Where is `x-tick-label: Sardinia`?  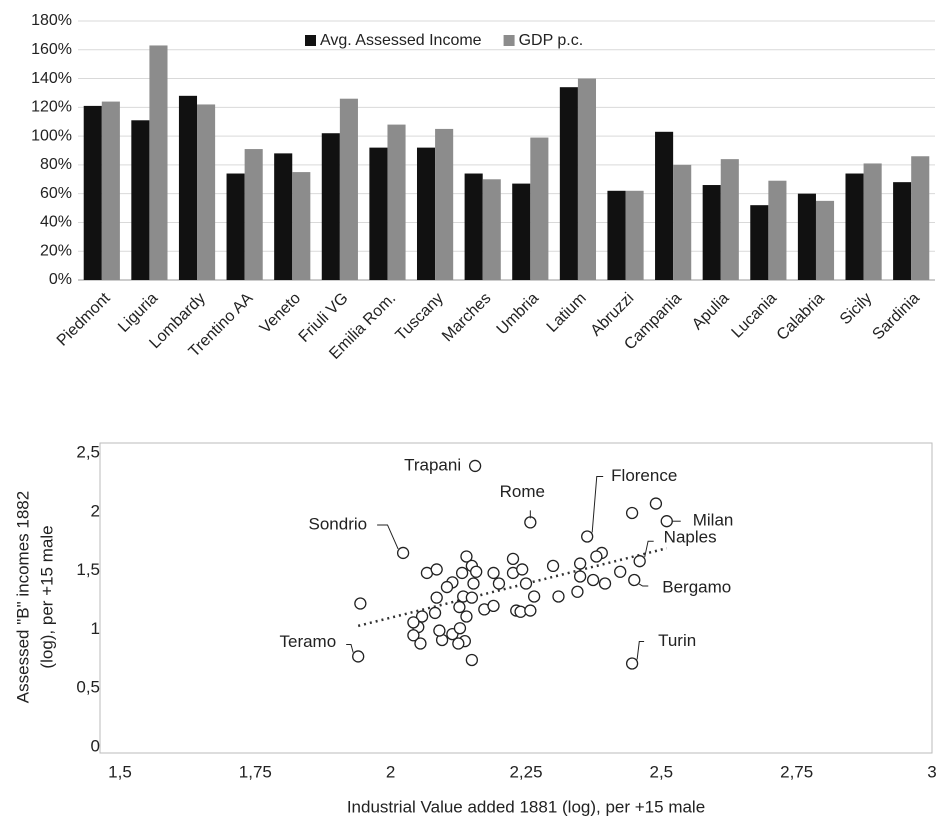 x-tick-label: Sardinia is located at coordinates (896, 317).